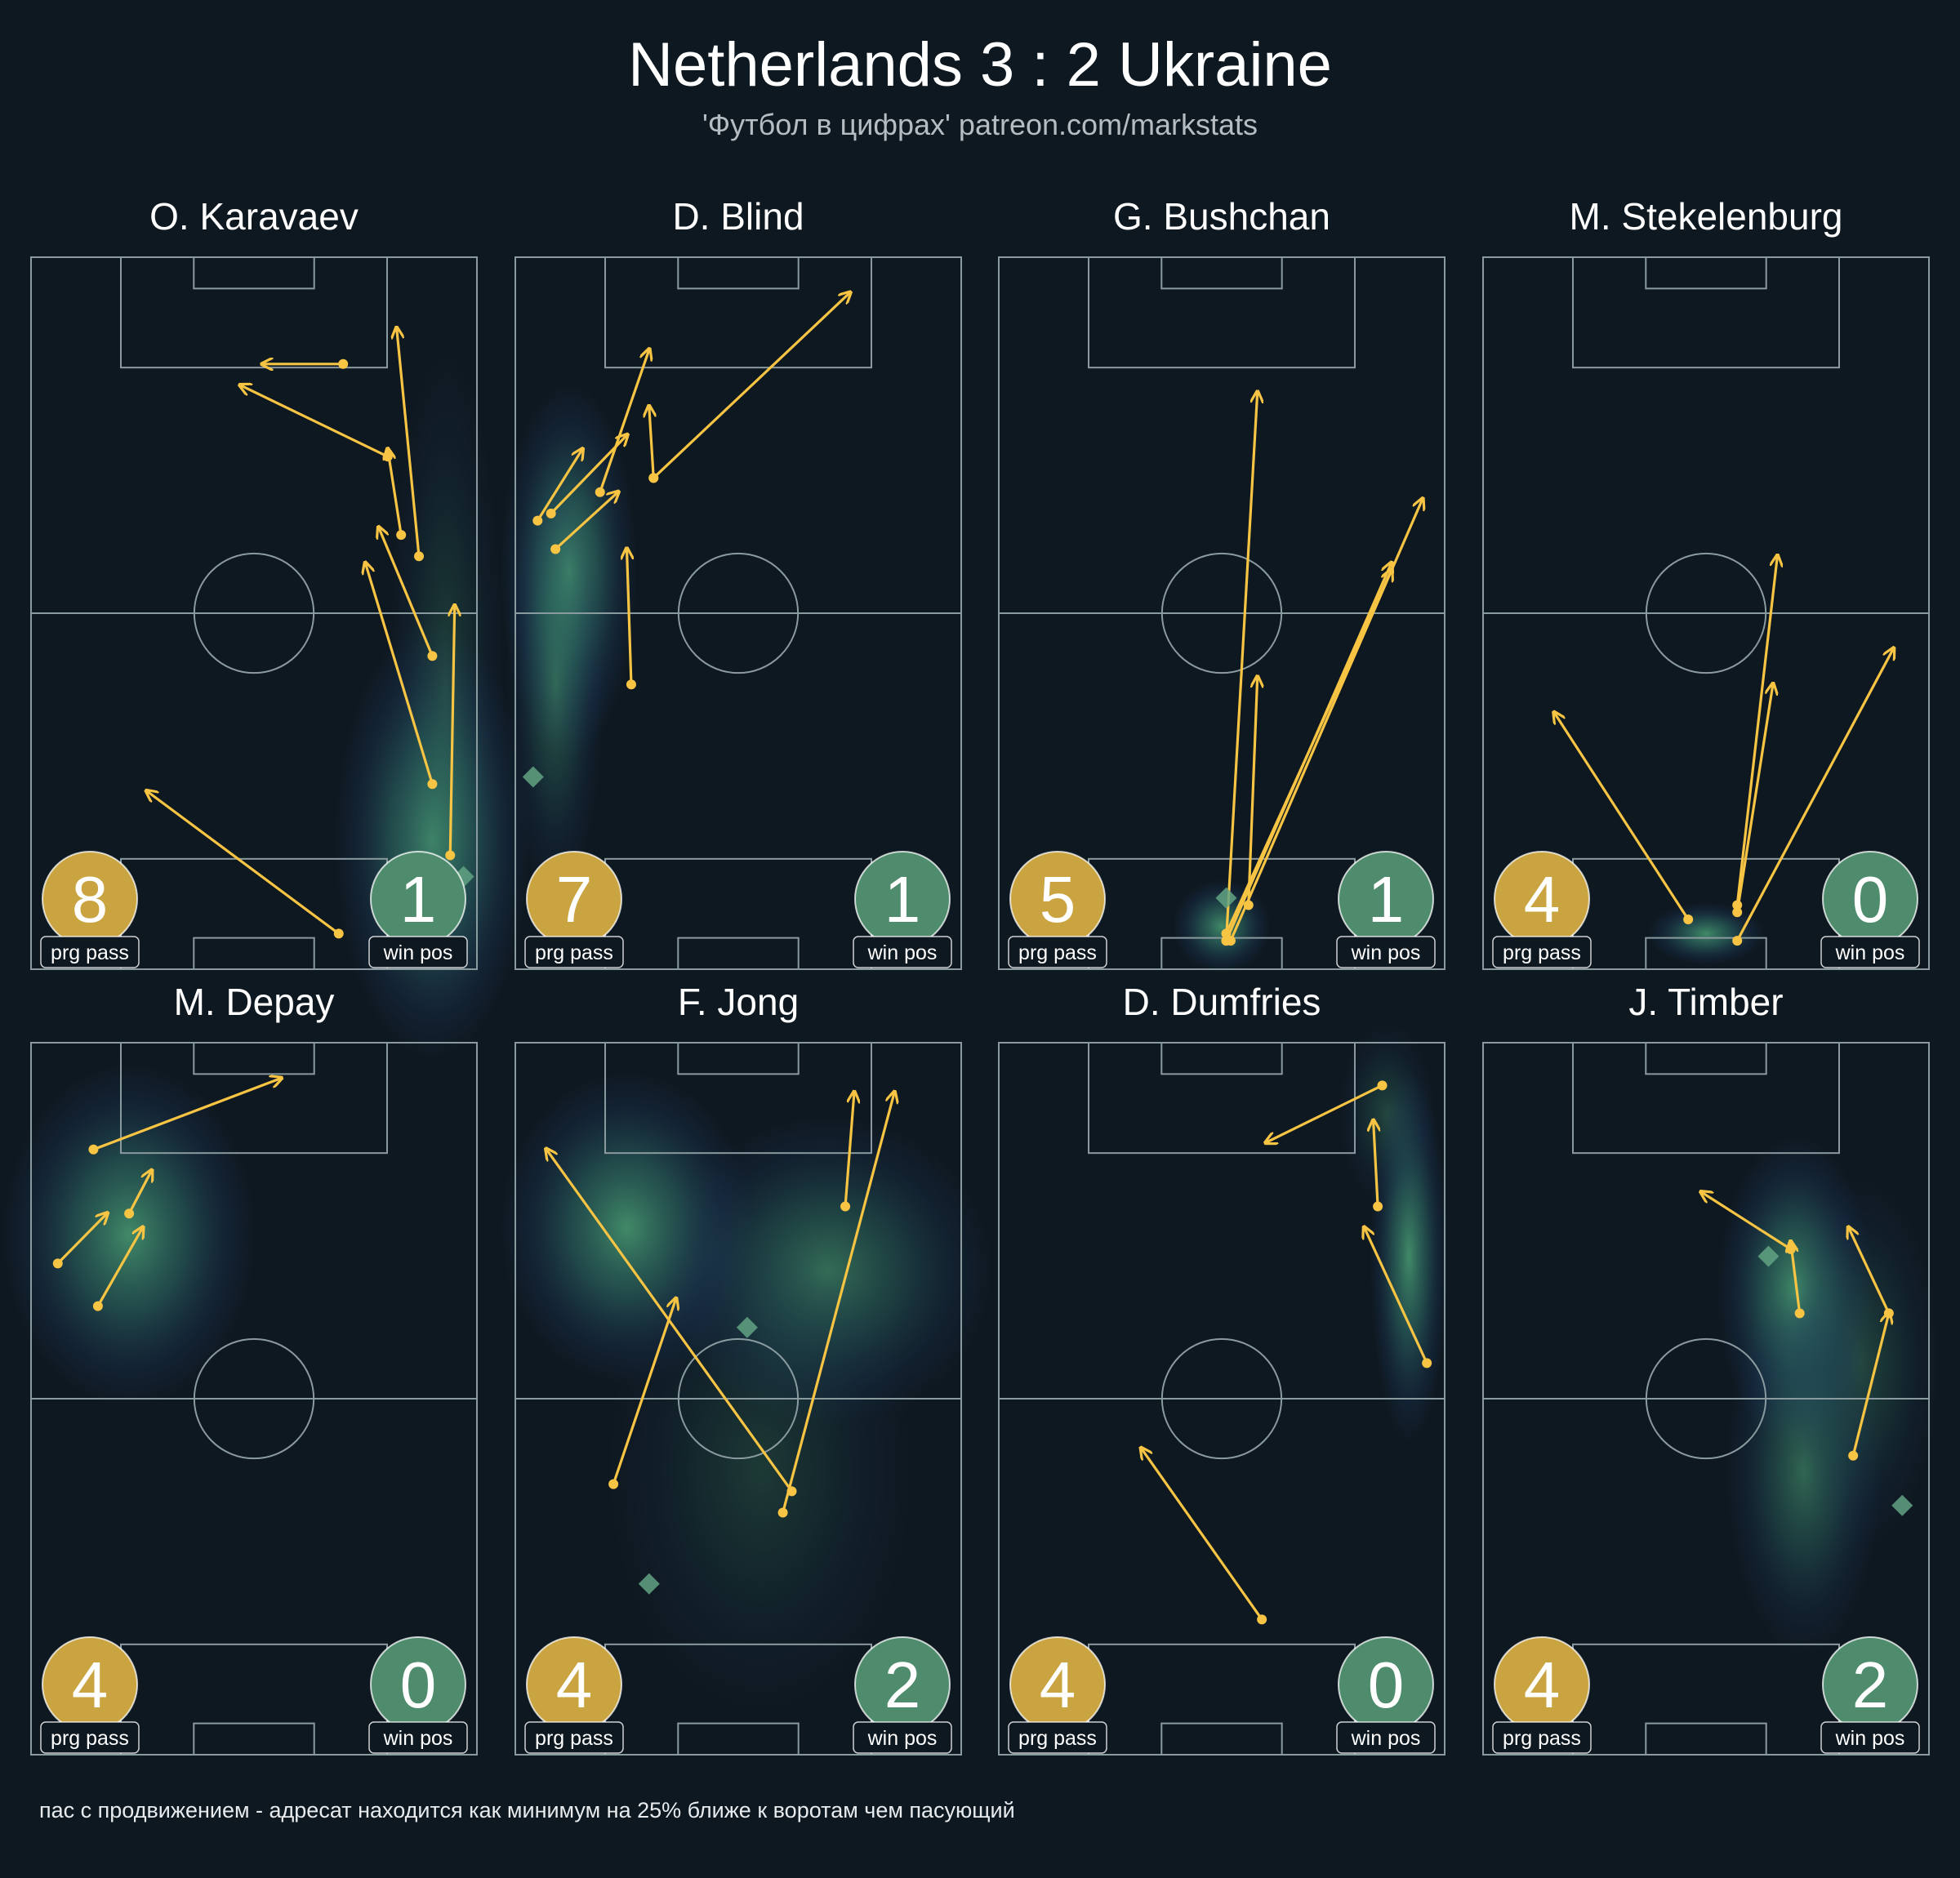 The image size is (1960, 1878). Describe the element at coordinates (902, 1685) in the screenshot. I see `win-pos-count: 2` at that location.